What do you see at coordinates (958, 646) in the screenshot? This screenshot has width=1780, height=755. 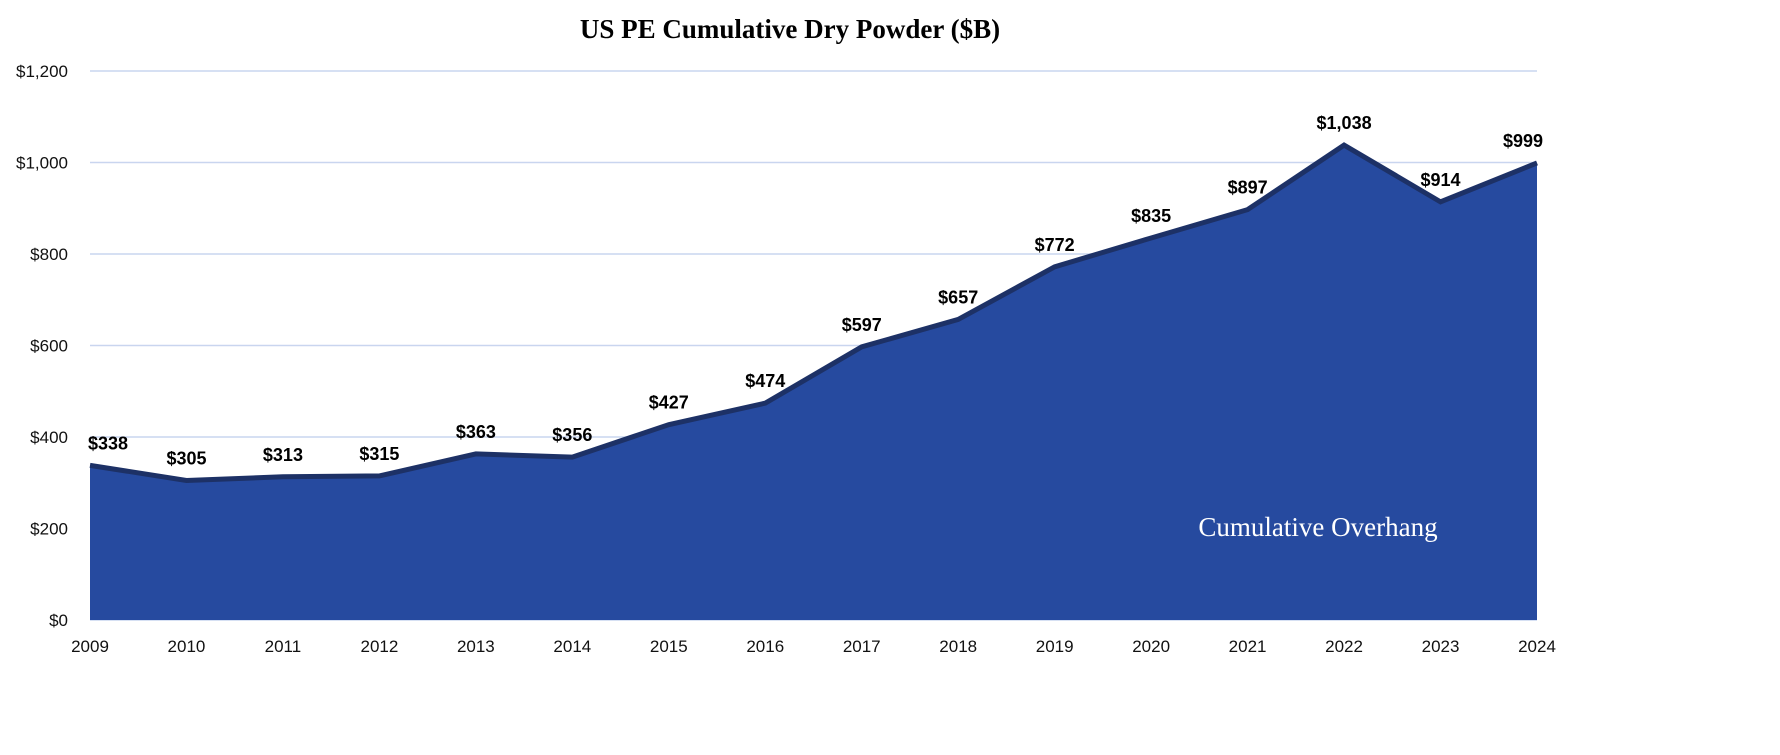 I see `x-tick-label: 2018` at bounding box center [958, 646].